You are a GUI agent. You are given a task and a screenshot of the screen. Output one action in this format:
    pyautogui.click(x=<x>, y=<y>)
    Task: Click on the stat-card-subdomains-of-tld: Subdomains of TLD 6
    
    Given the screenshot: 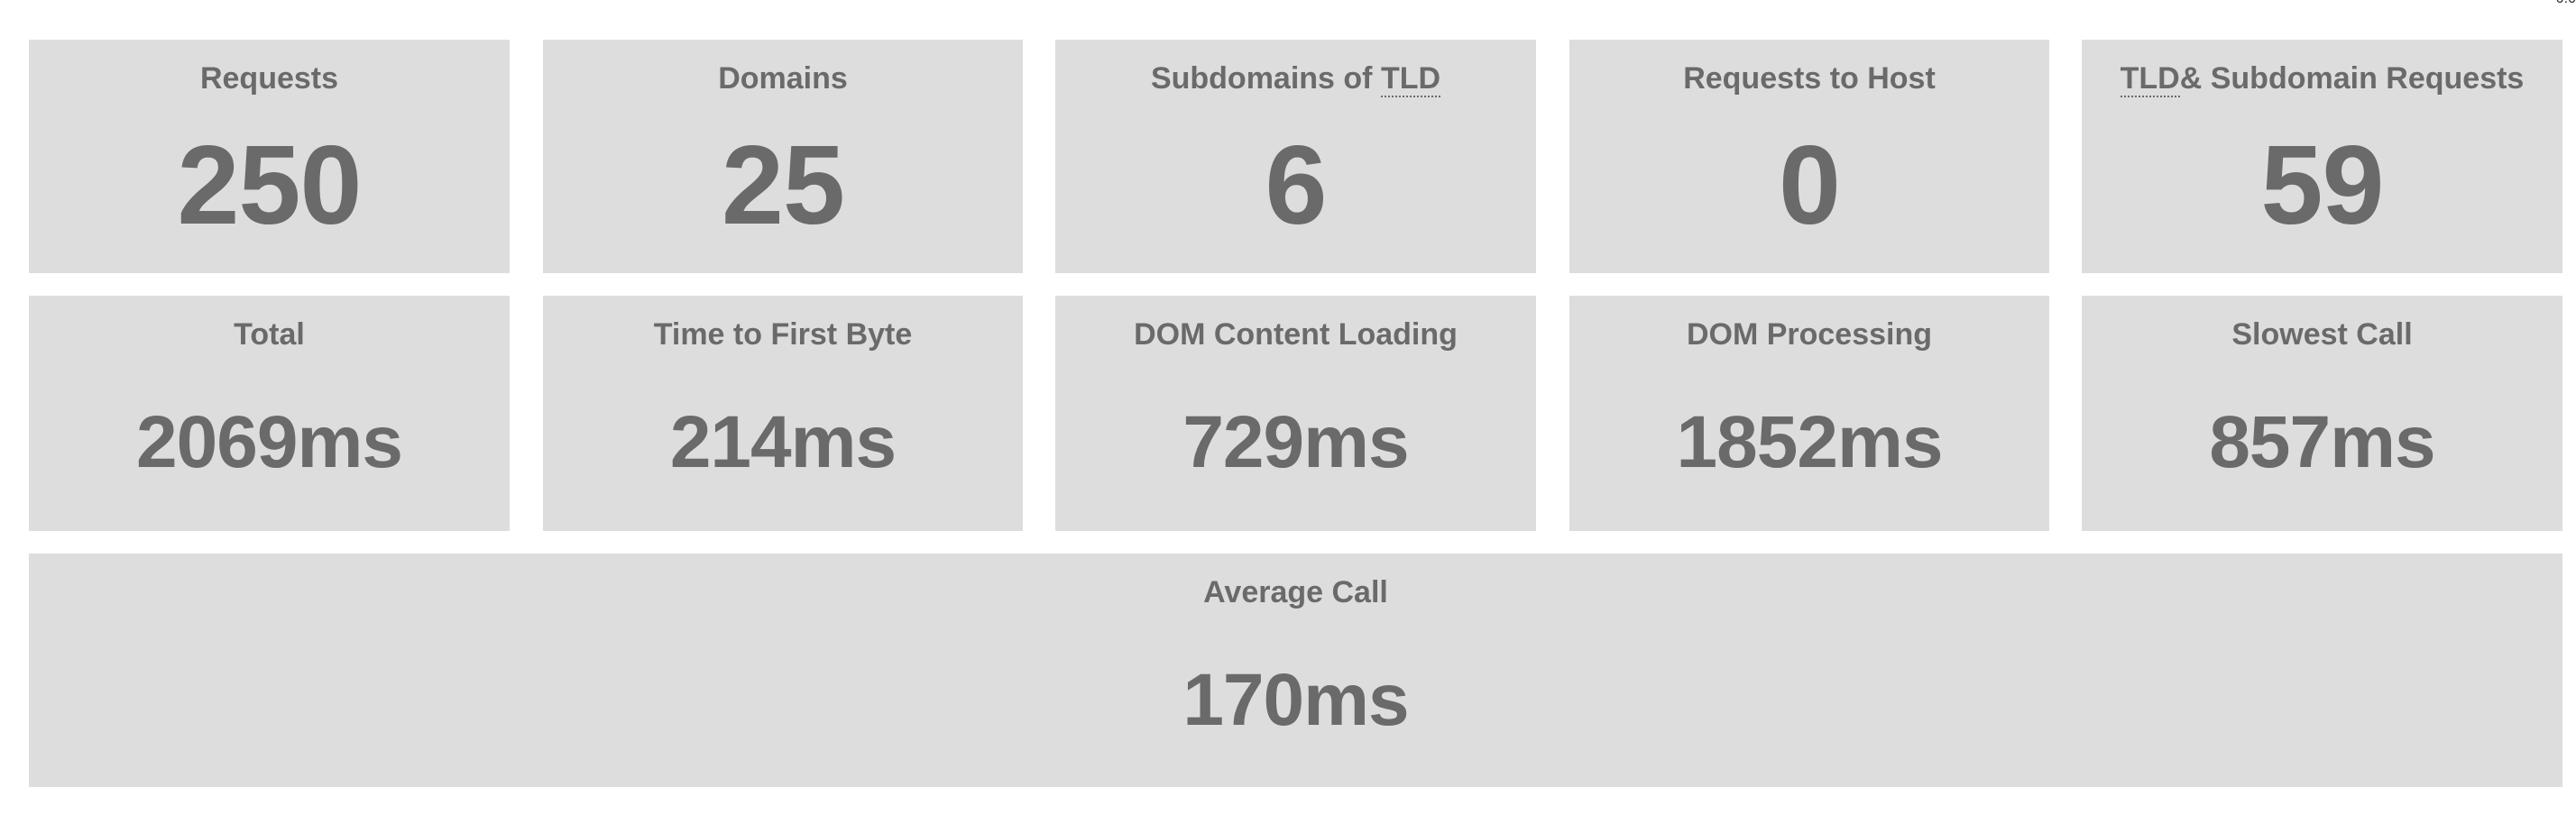 What is the action you would take?
    pyautogui.click(x=1296, y=156)
    